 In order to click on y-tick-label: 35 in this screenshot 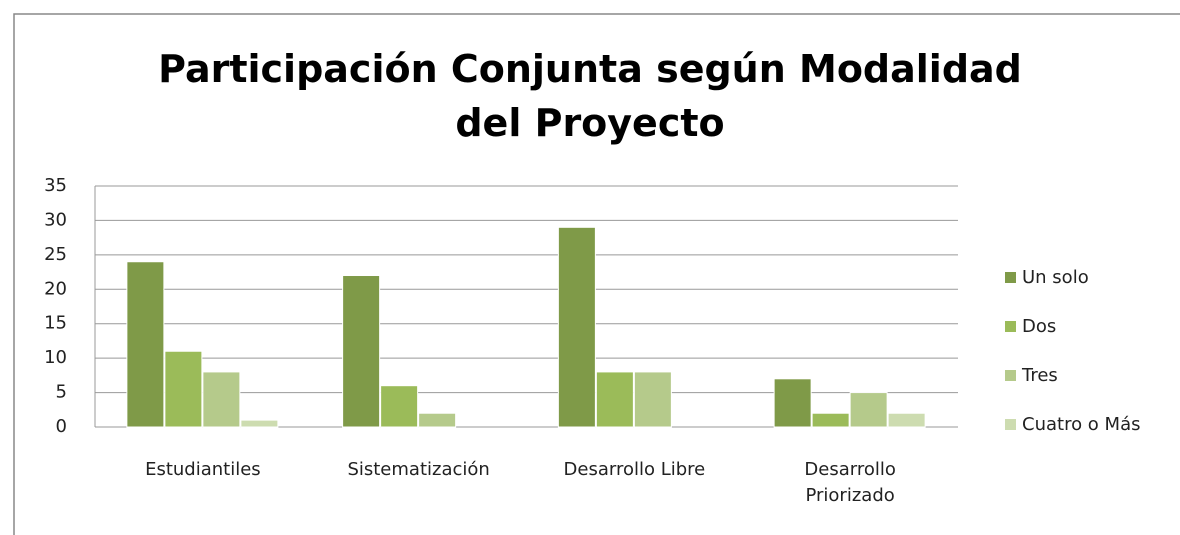, I will do `click(55, 185)`.